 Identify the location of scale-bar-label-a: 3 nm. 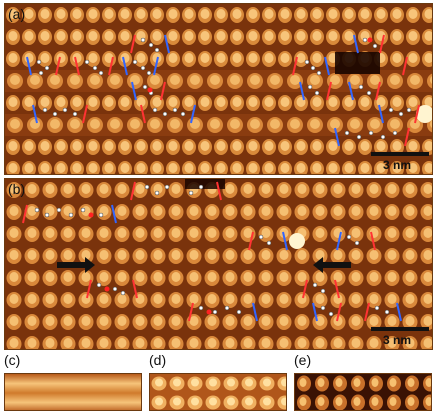
(397, 165).